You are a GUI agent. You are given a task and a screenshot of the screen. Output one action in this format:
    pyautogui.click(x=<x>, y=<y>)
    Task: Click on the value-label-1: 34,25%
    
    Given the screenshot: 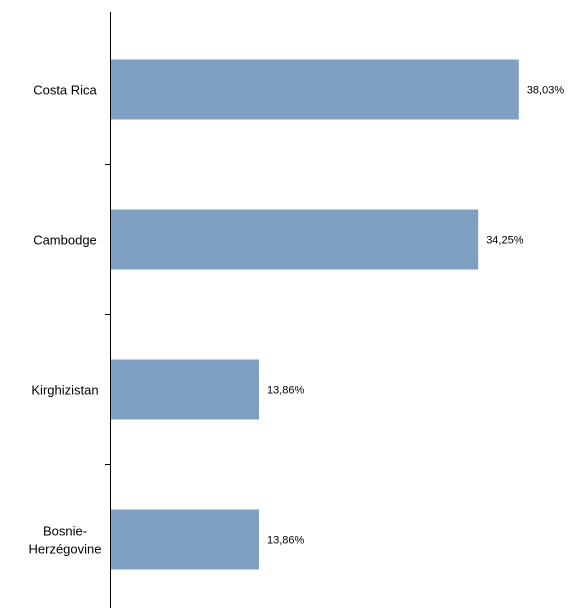 What is the action you would take?
    pyautogui.click(x=505, y=241)
    